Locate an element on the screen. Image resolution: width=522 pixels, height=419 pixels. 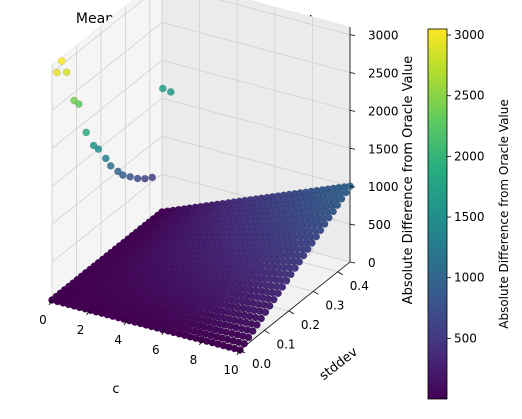
colorbar-tick-label: 3000 is located at coordinates (469, 35).